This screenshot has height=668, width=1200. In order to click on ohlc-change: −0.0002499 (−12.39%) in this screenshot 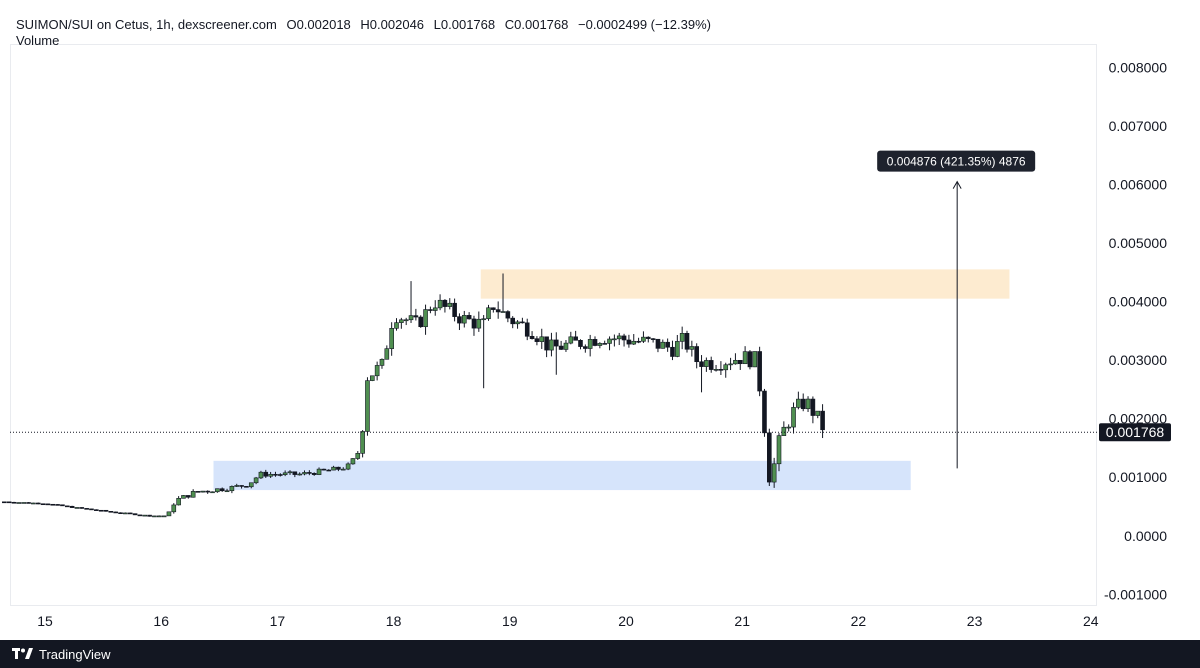, I will do `click(644, 24)`.